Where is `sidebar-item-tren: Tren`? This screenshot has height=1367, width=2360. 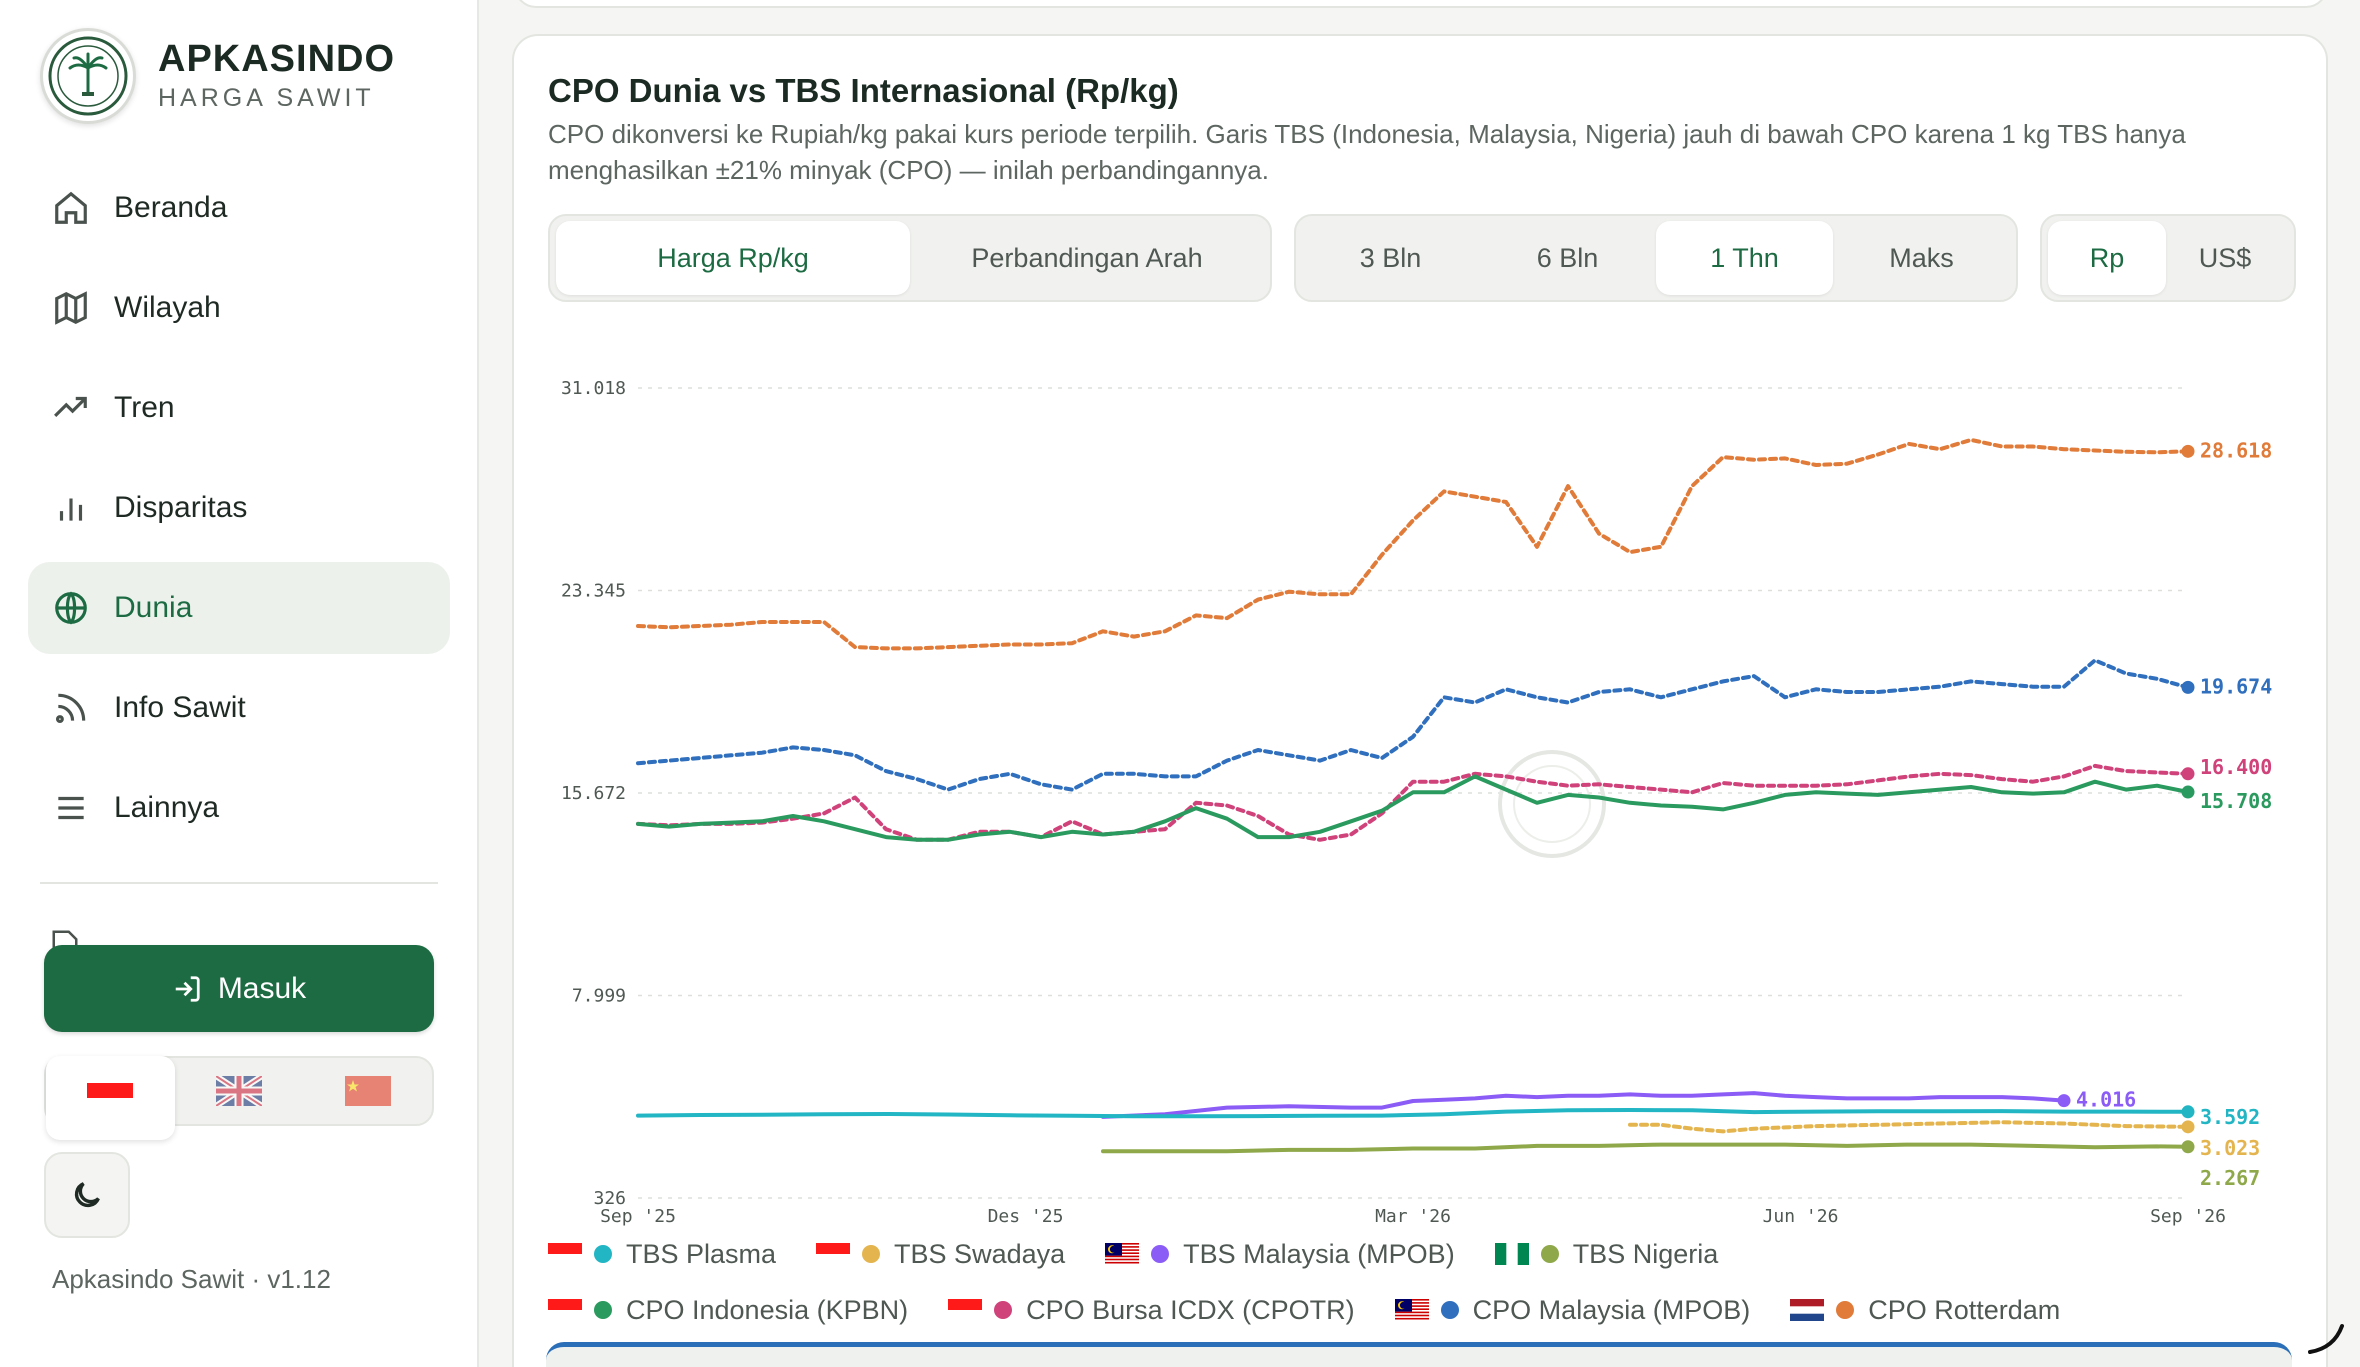 sidebar-item-tren: Tren is located at coordinates (239, 408).